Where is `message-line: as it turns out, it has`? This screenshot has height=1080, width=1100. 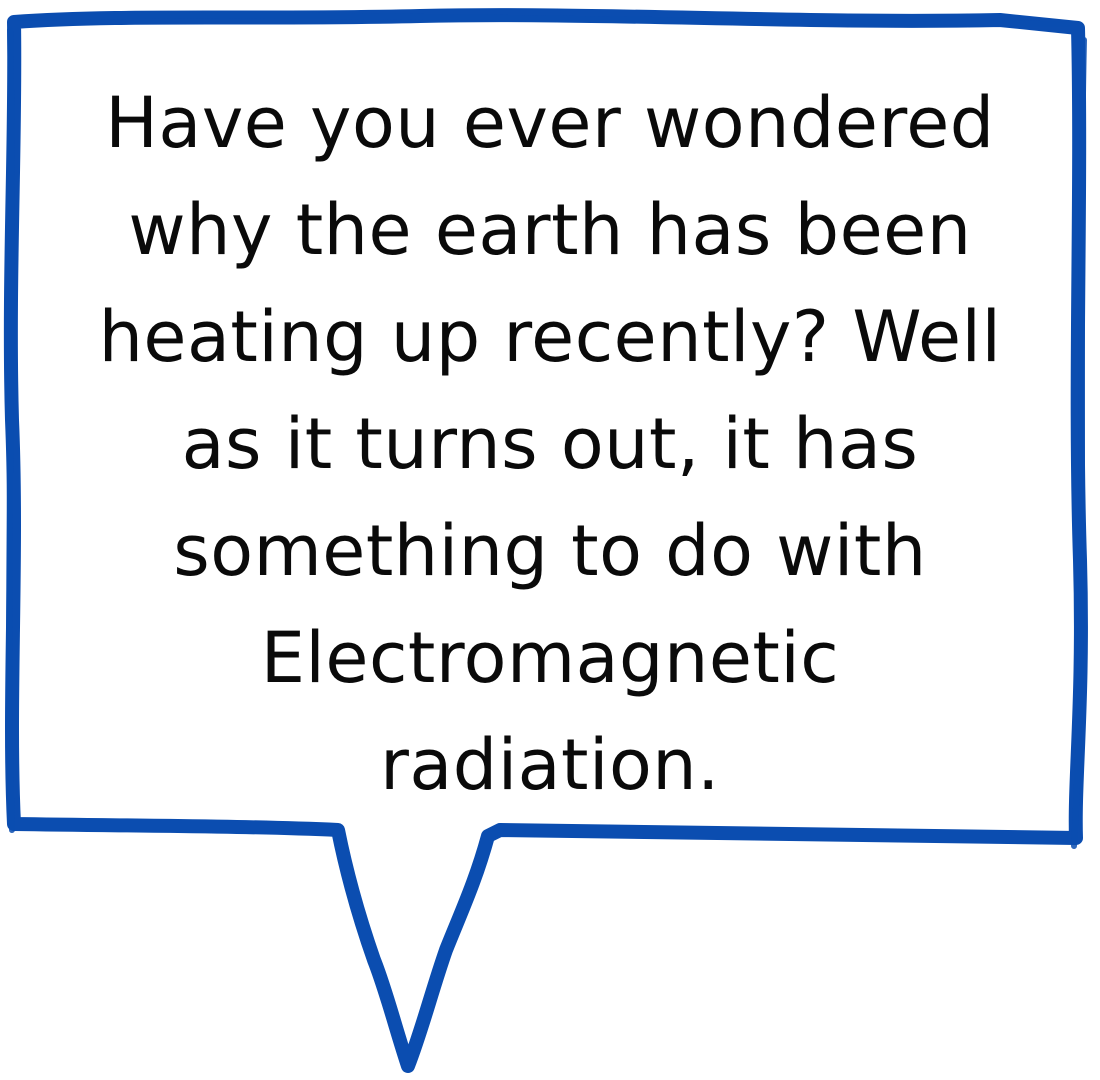 message-line: as it turns out, it has is located at coordinates (550, 444).